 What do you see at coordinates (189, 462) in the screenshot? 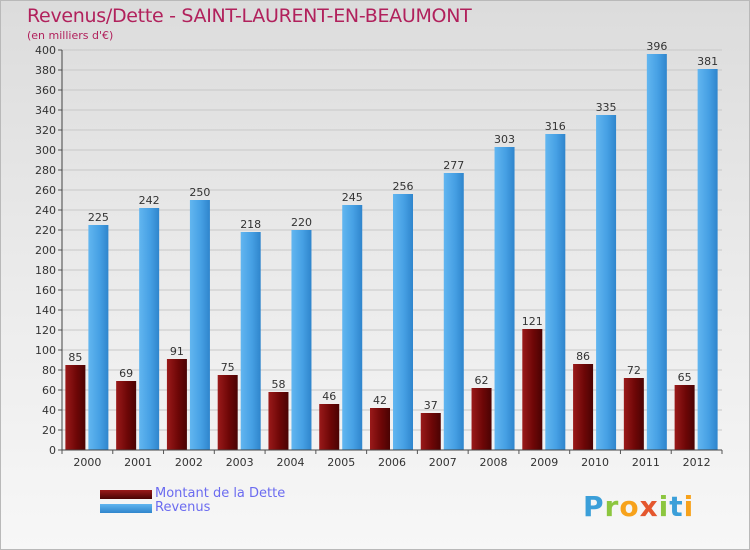
I see `x-tick-label: 2002` at bounding box center [189, 462].